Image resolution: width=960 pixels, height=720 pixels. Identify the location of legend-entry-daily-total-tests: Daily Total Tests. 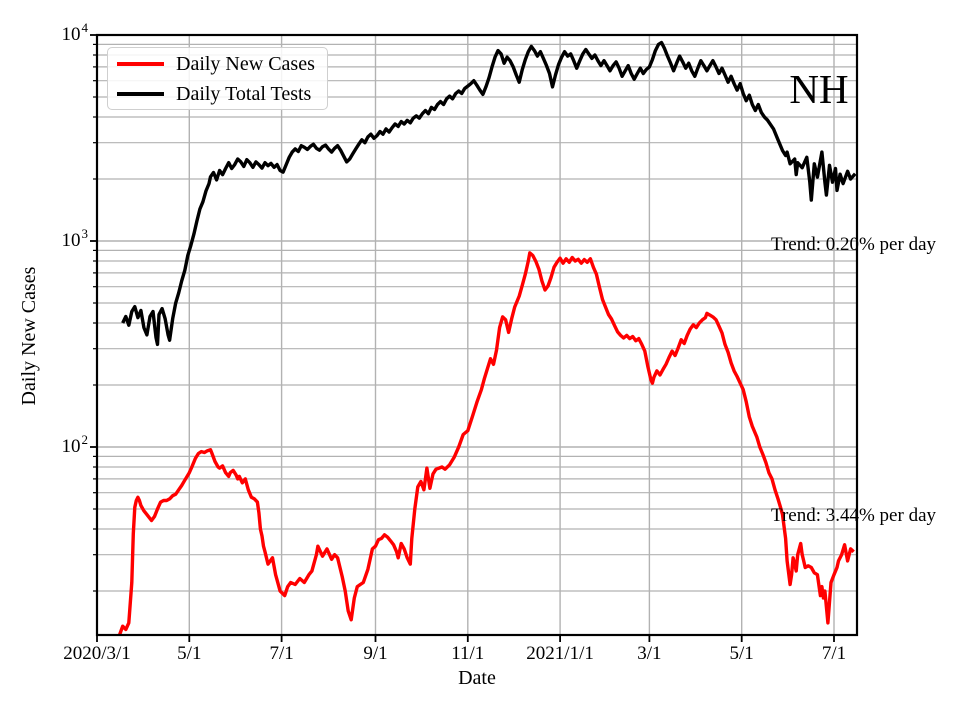
(217, 94).